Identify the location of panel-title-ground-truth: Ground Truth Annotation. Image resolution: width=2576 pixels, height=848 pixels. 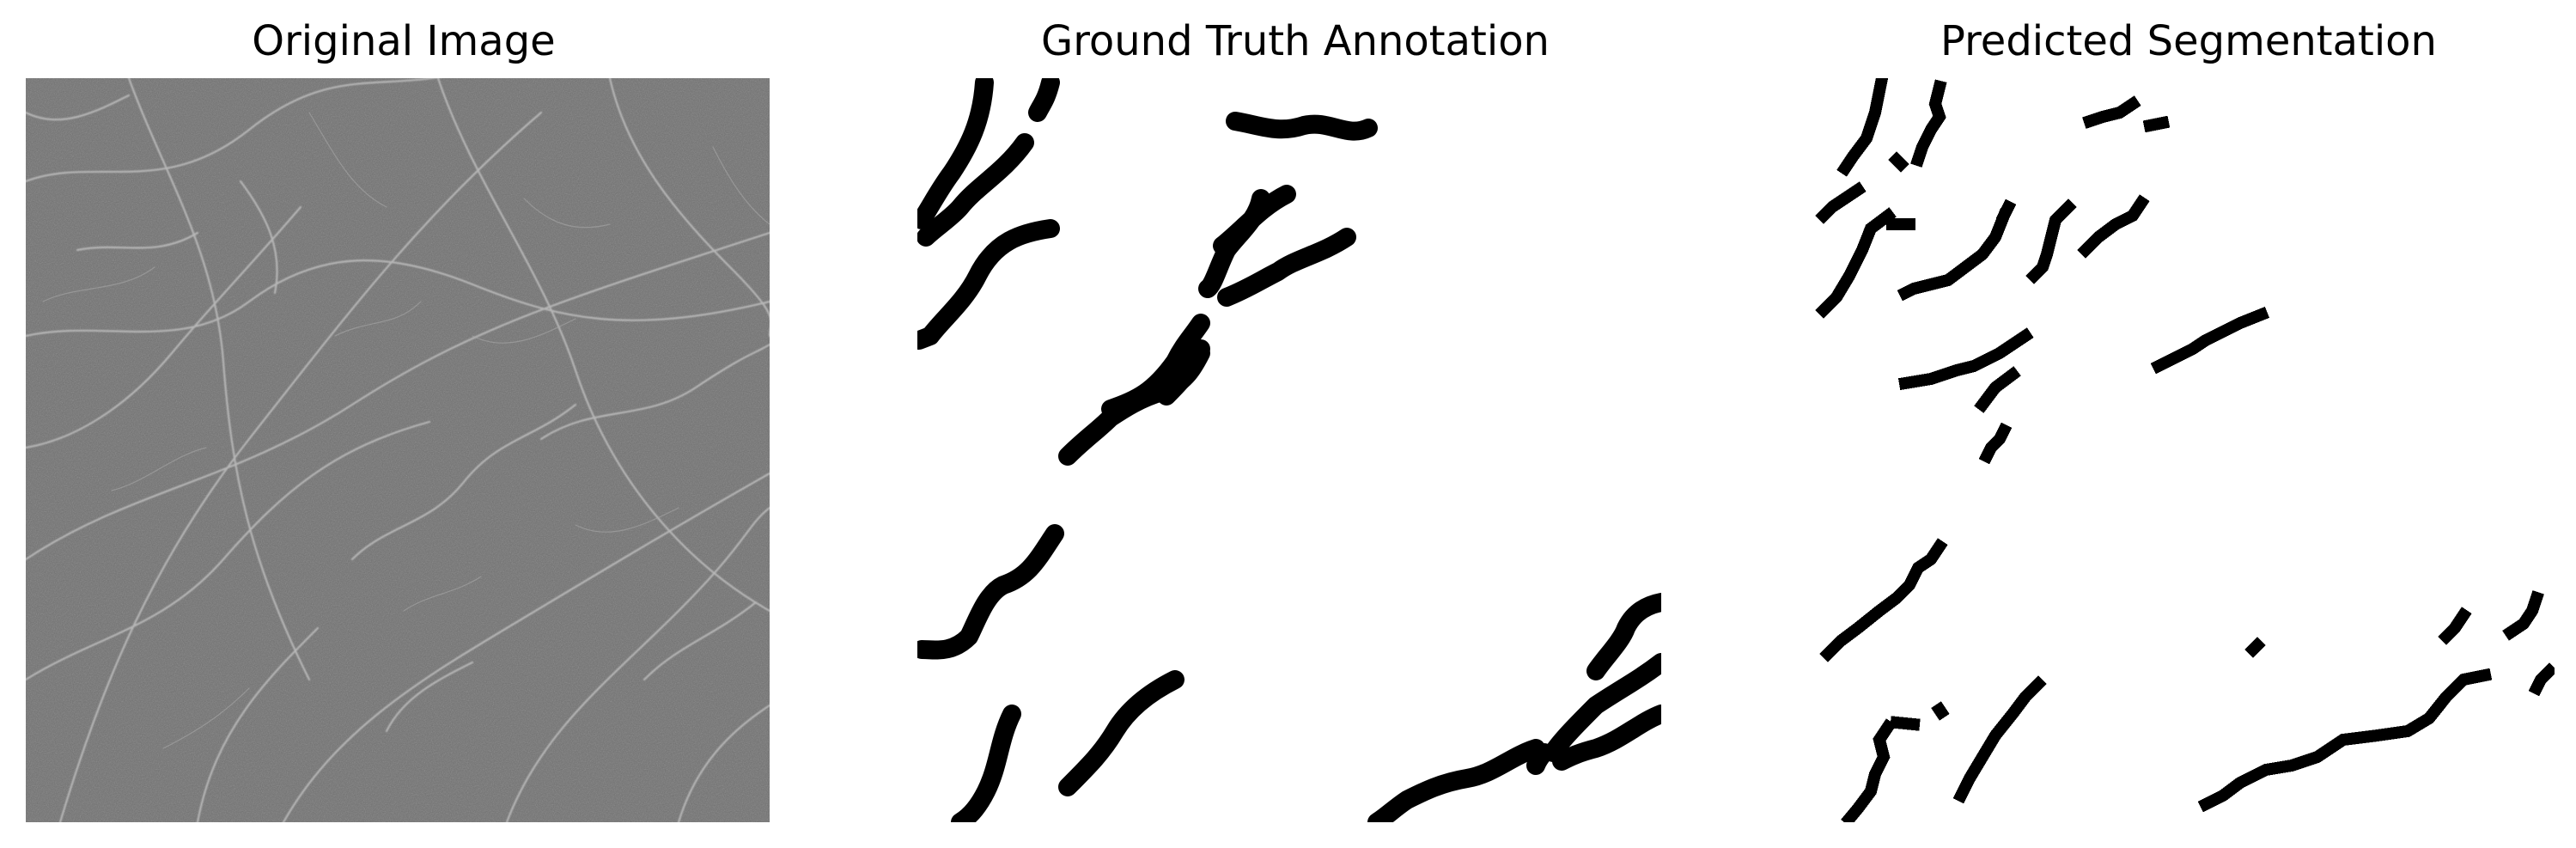
(1295, 41).